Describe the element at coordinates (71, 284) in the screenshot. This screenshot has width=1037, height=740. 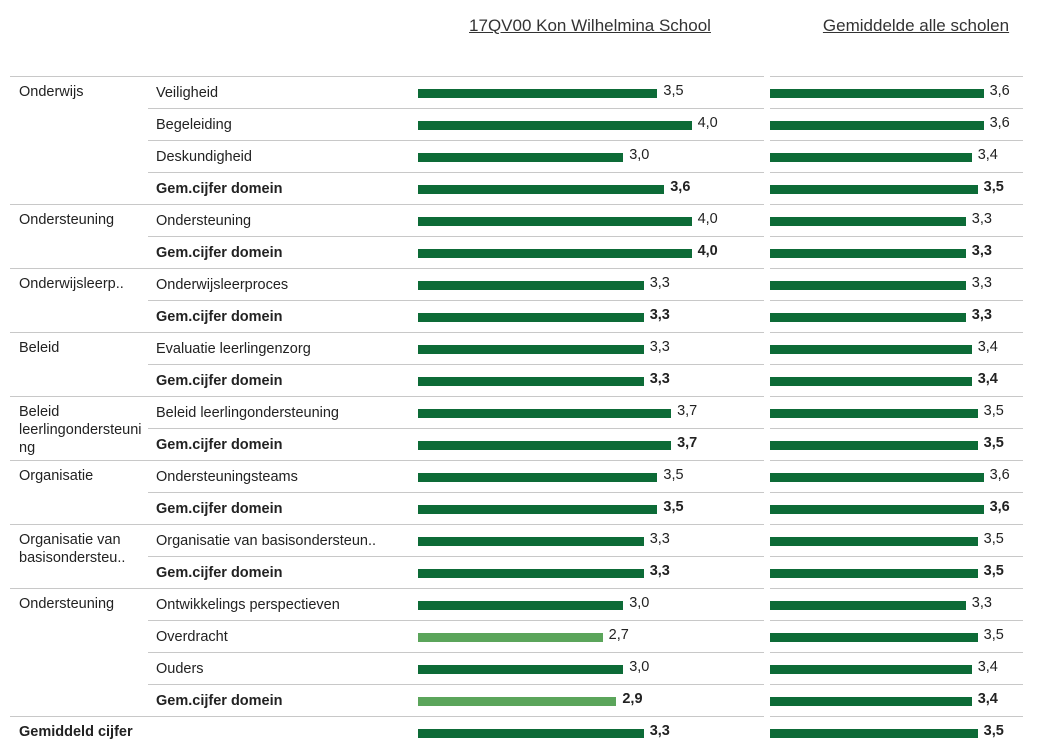
I see `group-label: Onderwijsleerp..` at that location.